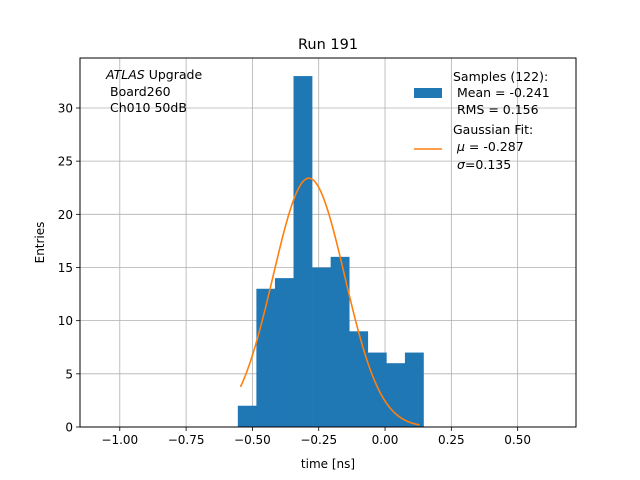 This screenshot has width=640, height=480. Describe the element at coordinates (148, 107) in the screenshot. I see `channel-label: Ch010 50dB` at that location.